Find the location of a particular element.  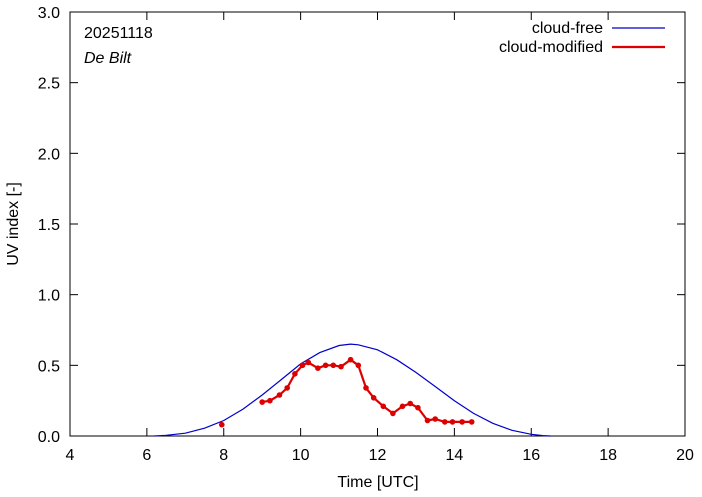

y-tick-label: 3.0 is located at coordinates (49, 13).